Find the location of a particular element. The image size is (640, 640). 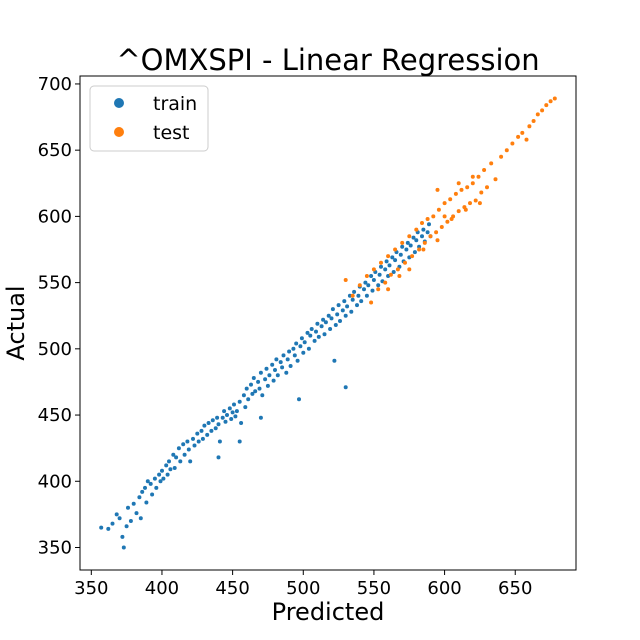

x-tick-label: 400 is located at coordinates (162, 588).